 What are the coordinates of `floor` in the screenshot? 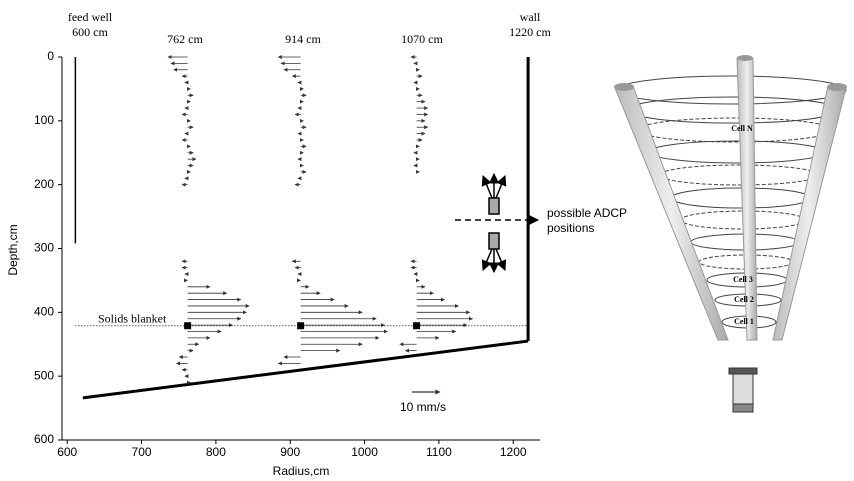 It's located at (305, 369).